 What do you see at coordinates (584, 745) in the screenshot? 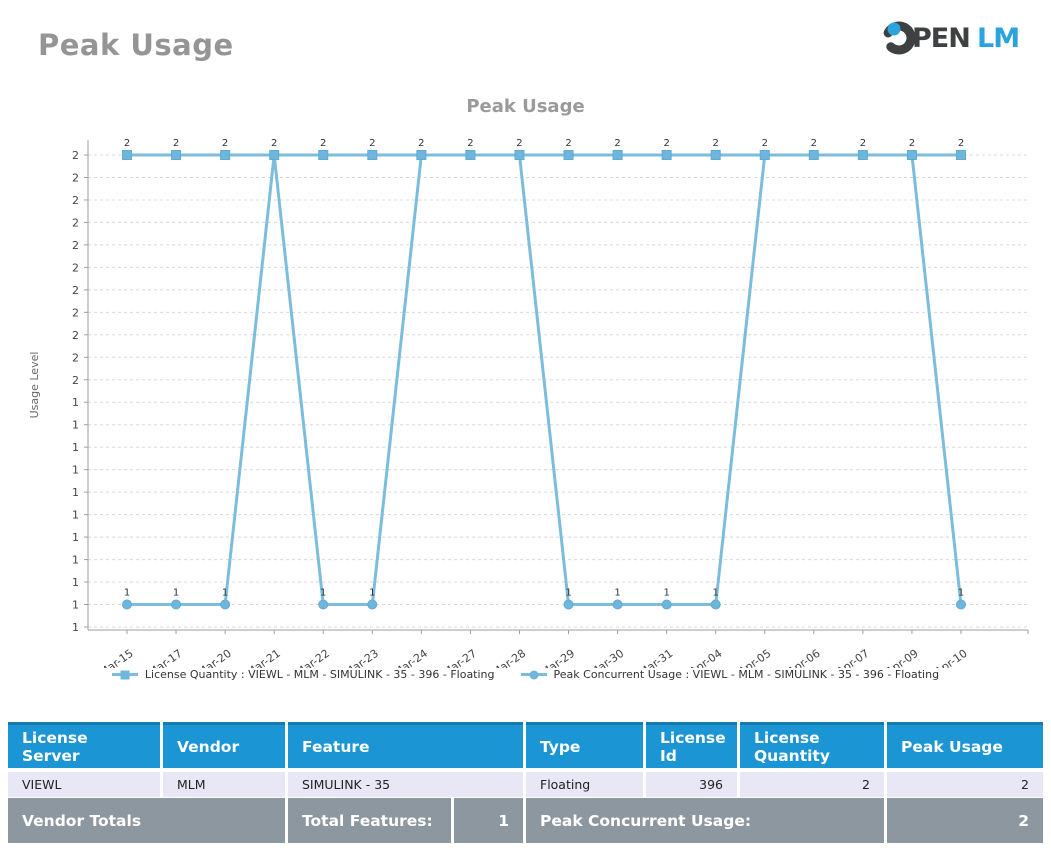
I see `column-header: Type` at bounding box center [584, 745].